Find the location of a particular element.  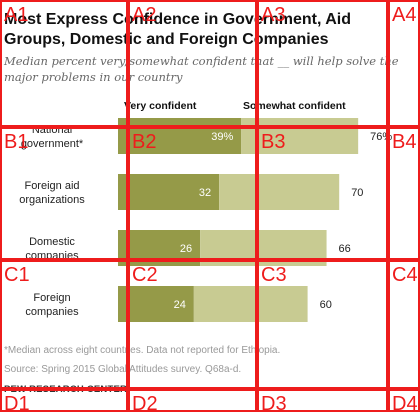

value-label-total-foreign-companies: 60 is located at coordinates (326, 305).